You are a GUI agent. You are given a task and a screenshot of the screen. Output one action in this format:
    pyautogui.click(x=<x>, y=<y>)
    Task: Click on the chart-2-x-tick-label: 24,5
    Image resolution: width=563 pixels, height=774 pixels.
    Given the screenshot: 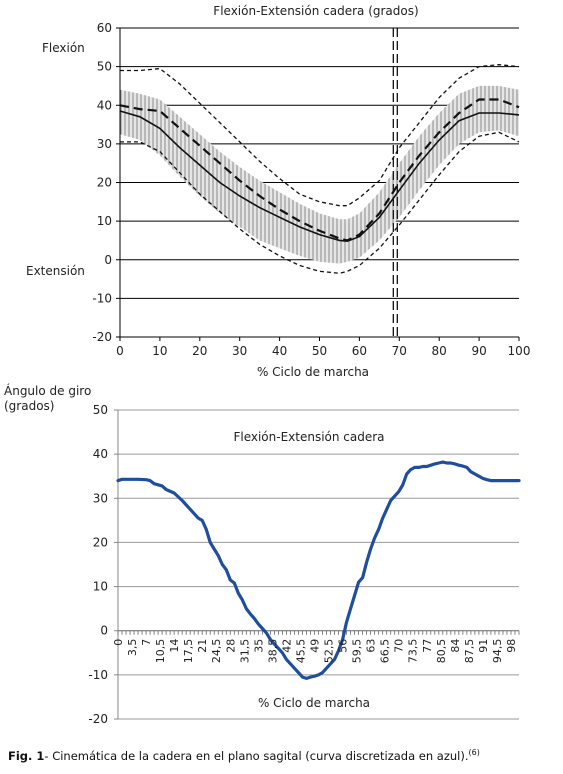 What is the action you would take?
    pyautogui.click(x=216, y=651)
    